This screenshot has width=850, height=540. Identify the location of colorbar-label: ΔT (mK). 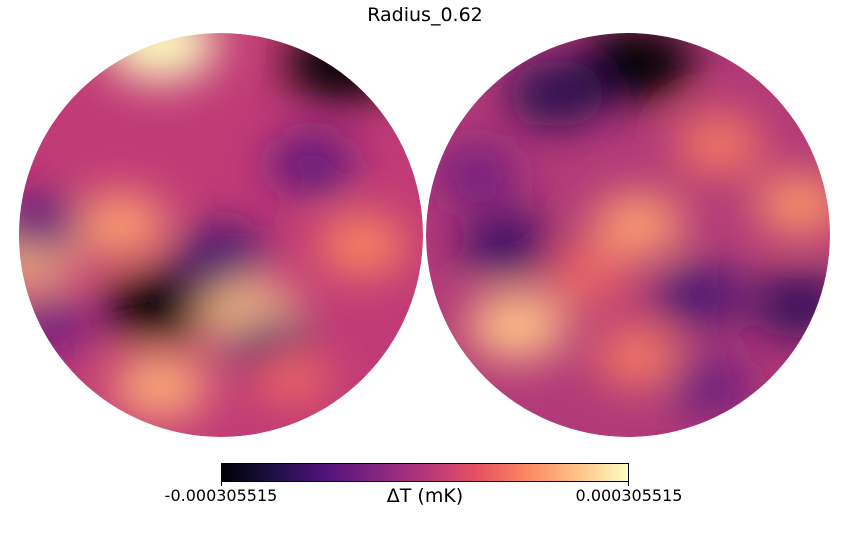
(425, 496).